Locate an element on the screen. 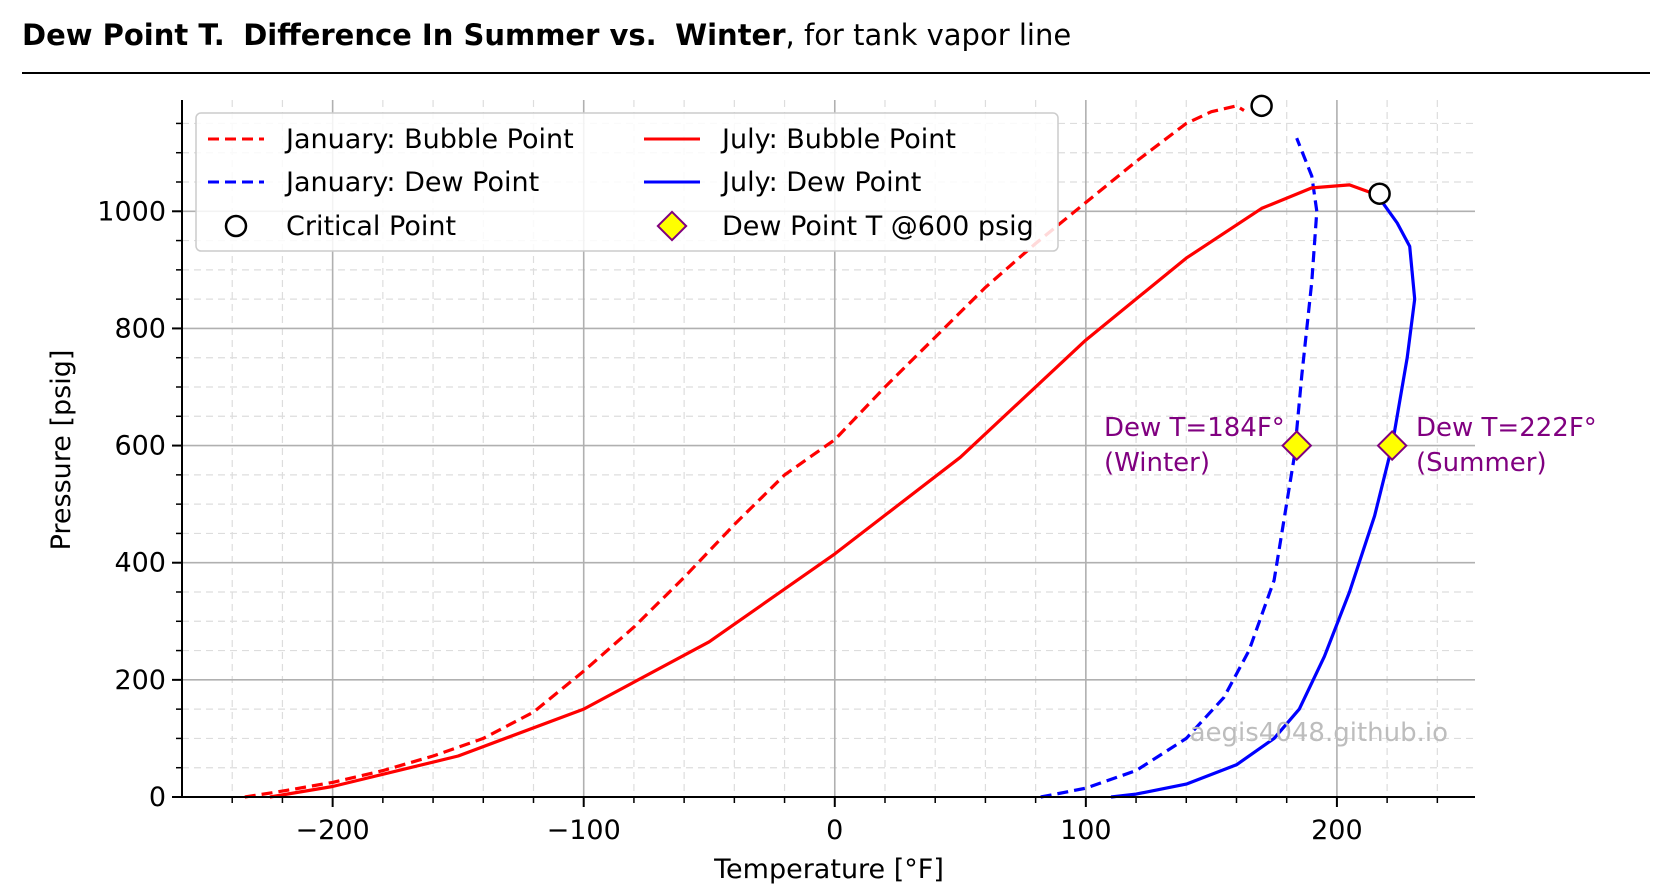 This screenshot has width=1672, height=892. legend-label-jan-dew: January: Dew Point is located at coordinates (411, 182).